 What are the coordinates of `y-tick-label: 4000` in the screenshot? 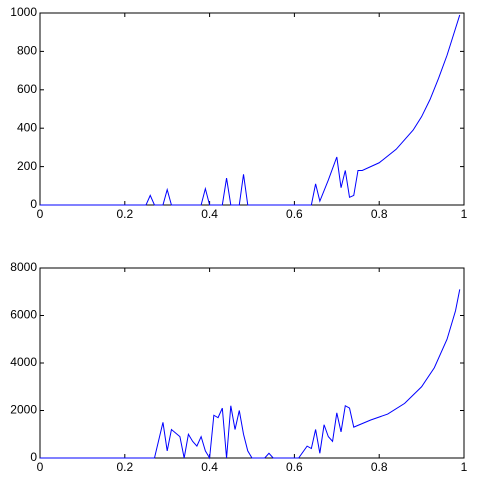 It's located at (23, 362).